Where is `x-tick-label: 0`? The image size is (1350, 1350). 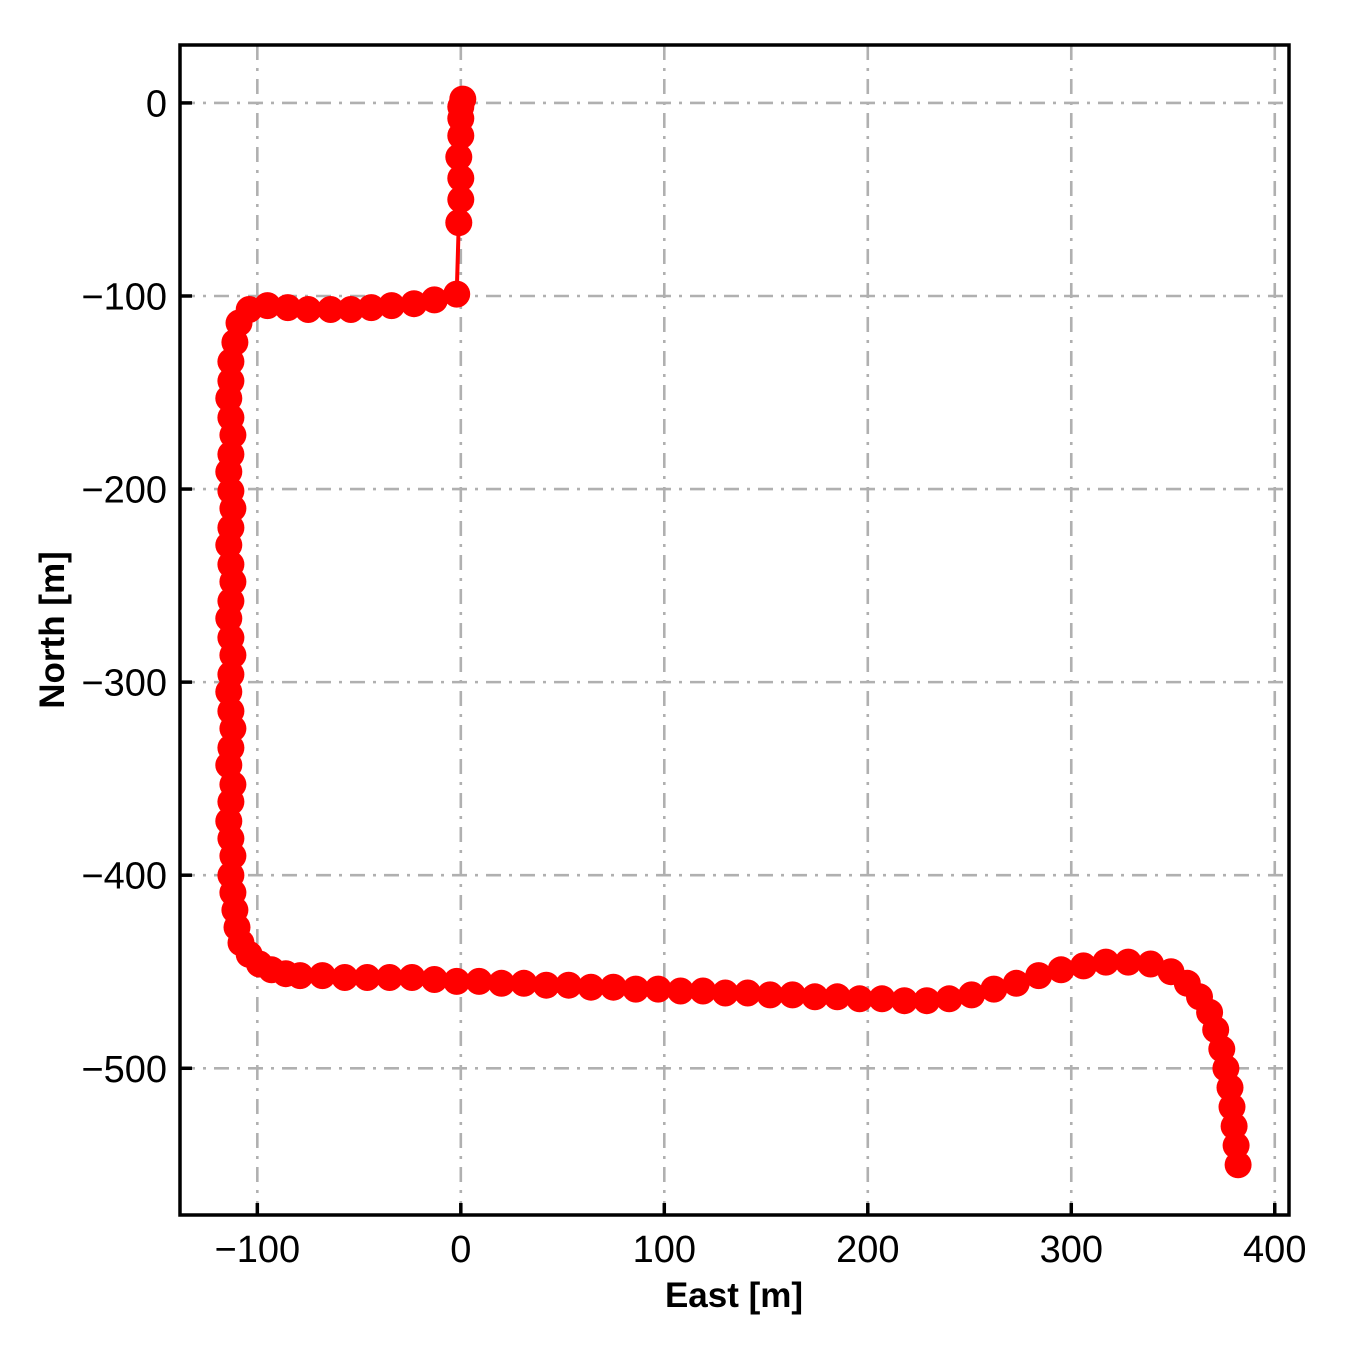 x-tick-label: 0 is located at coordinates (460, 1250).